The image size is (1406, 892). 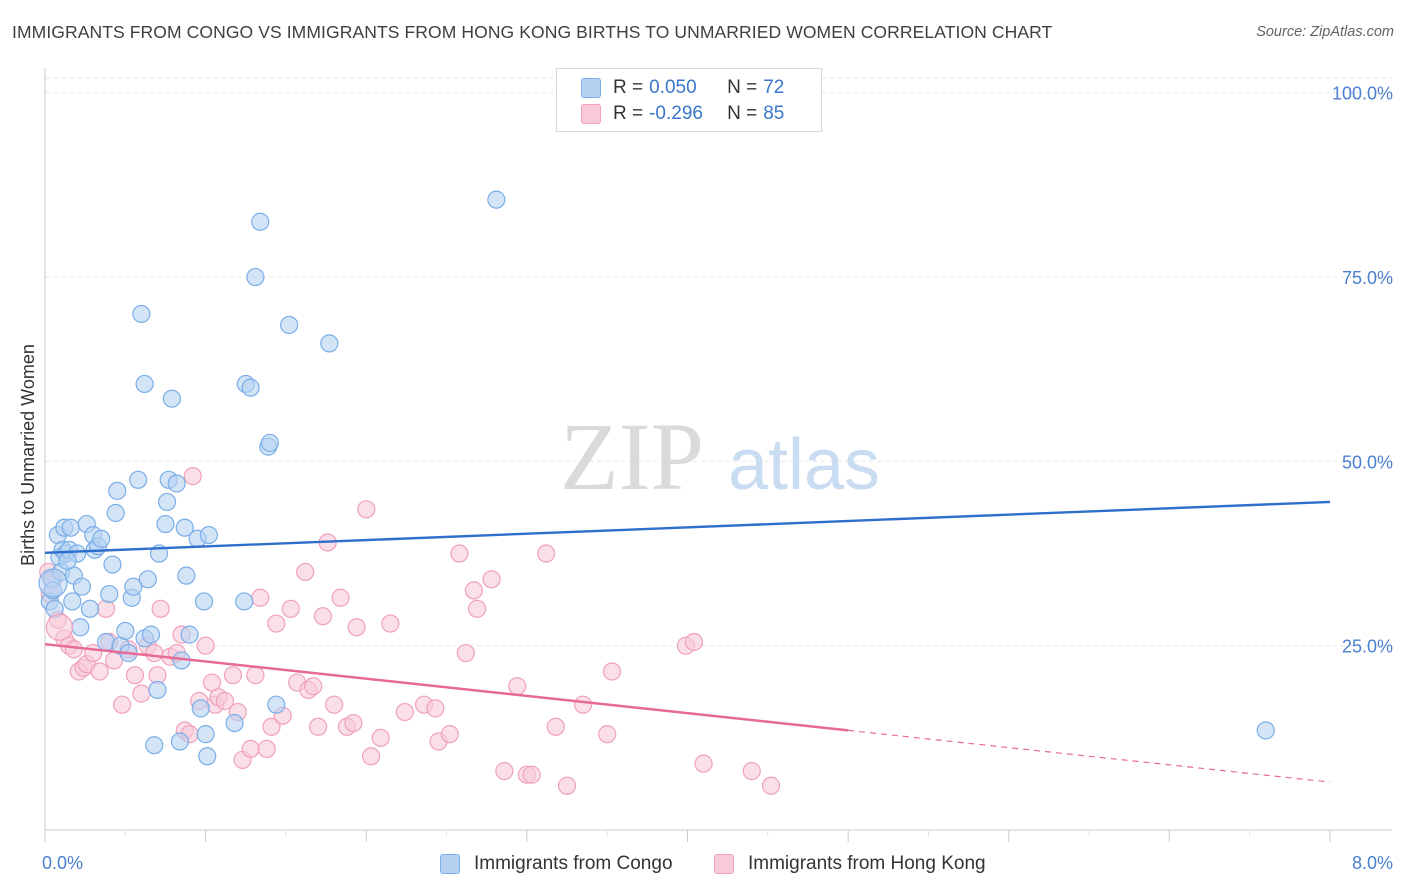 I want to click on hongkong-trend-line-extension, so click(x=1089, y=756).